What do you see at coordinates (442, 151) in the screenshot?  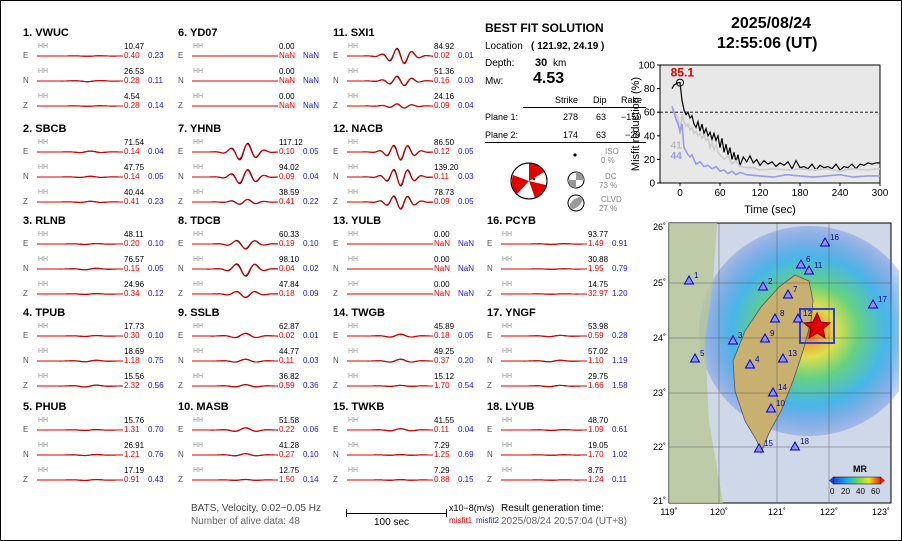 I see `misfit1-value: 0.12` at bounding box center [442, 151].